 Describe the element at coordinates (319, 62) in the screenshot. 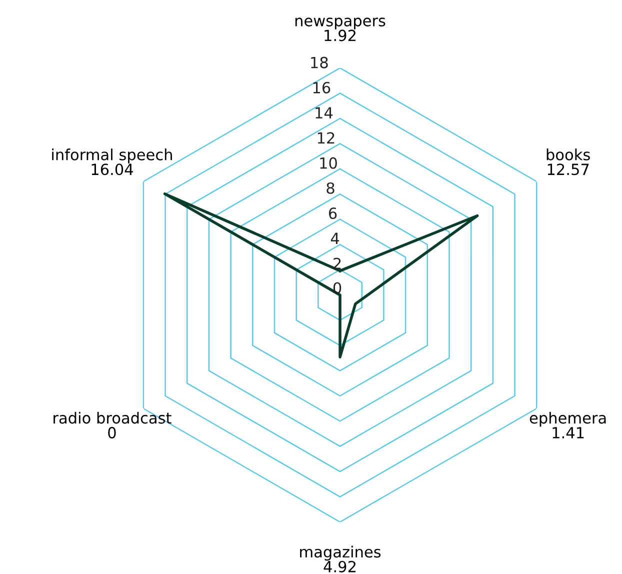

I see `y-tick-label: 18` at that location.